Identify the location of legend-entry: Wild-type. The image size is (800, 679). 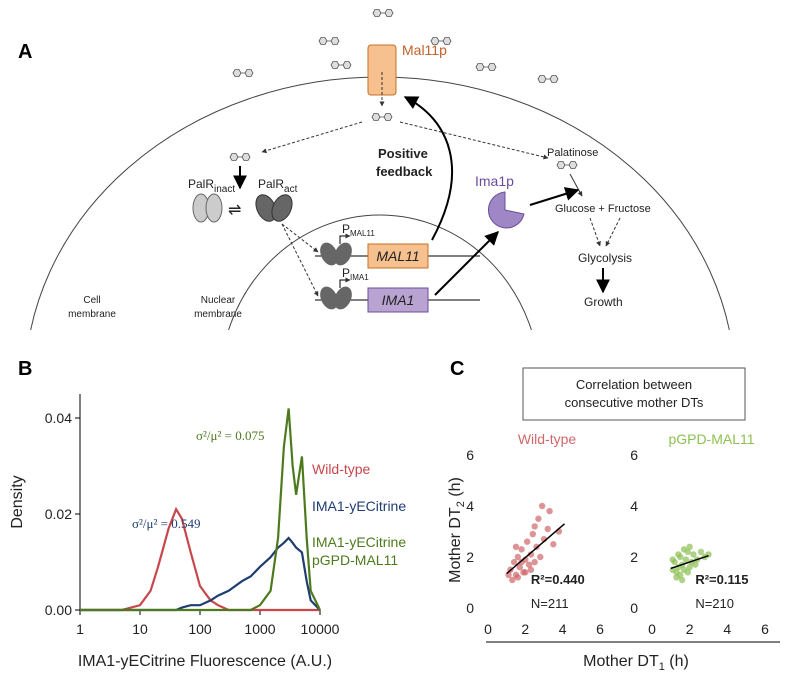
(341, 469).